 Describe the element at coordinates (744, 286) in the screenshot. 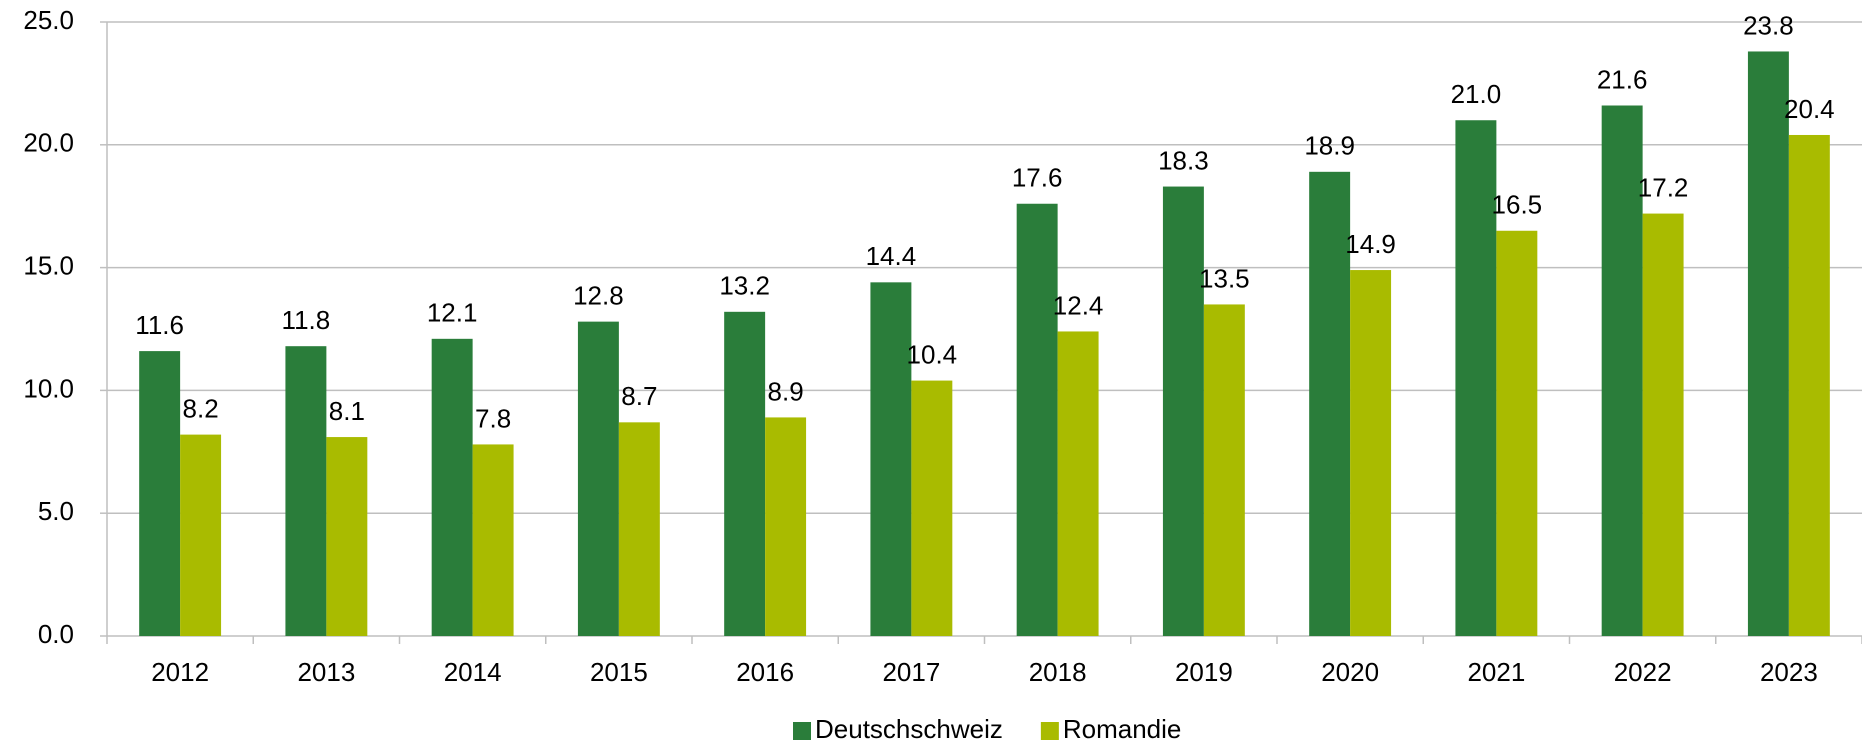

I see `value-label: 13.2` at that location.